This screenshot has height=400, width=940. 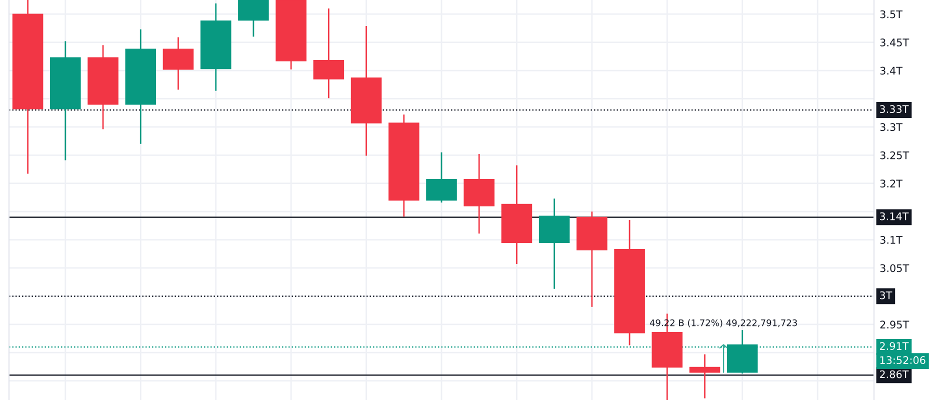 What do you see at coordinates (895, 324) in the screenshot?
I see `y-tick-label: 2.95T` at bounding box center [895, 324].